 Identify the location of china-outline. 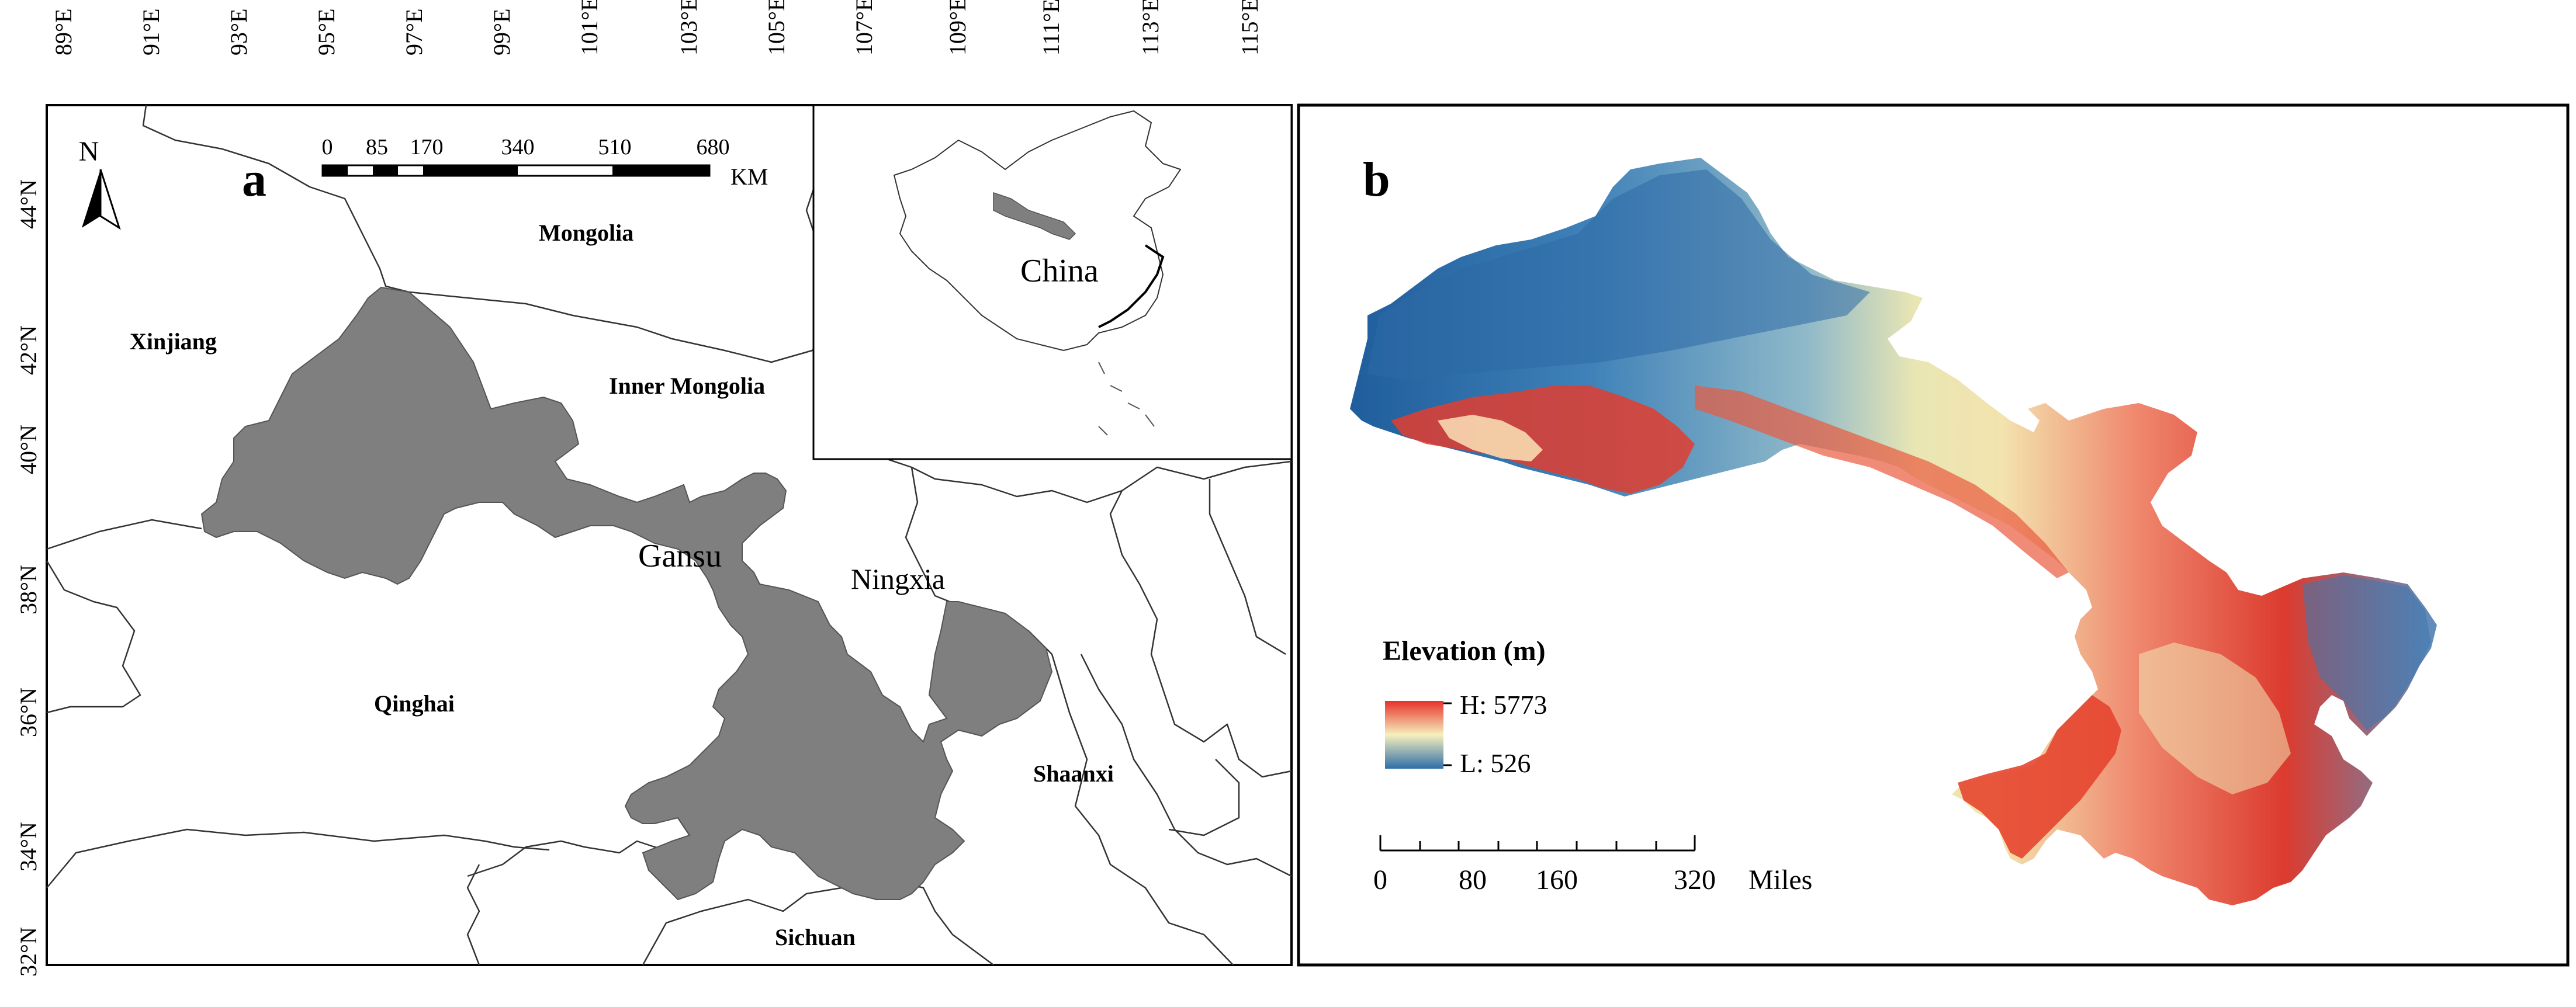
(1037, 231).